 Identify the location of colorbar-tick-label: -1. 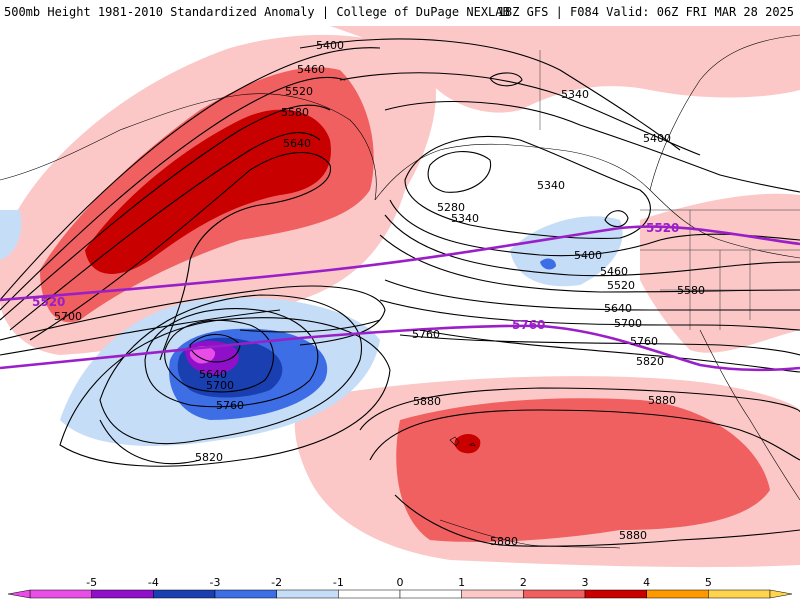
(338, 582).